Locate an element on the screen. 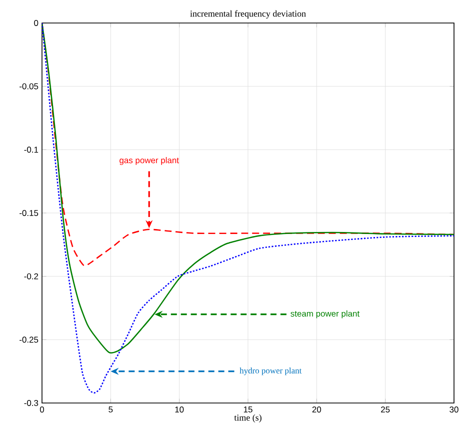 Image resolution: width=463 pixels, height=443 pixels. x-tick-label: 30 is located at coordinates (454, 409).